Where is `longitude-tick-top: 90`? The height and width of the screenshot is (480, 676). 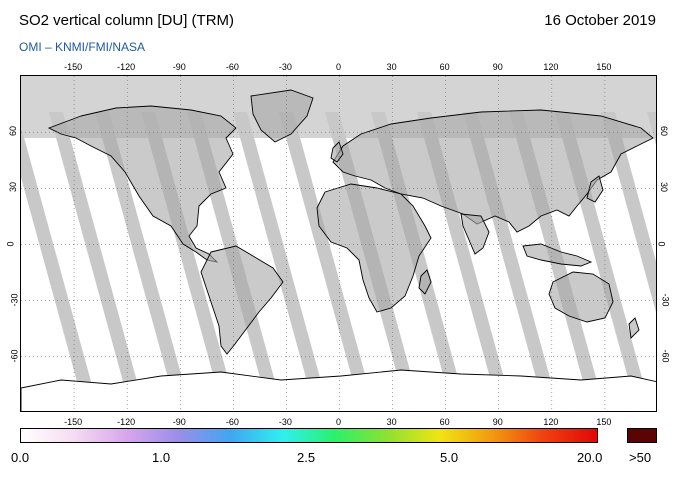
longitude-tick-top: 90 is located at coordinates (497, 67).